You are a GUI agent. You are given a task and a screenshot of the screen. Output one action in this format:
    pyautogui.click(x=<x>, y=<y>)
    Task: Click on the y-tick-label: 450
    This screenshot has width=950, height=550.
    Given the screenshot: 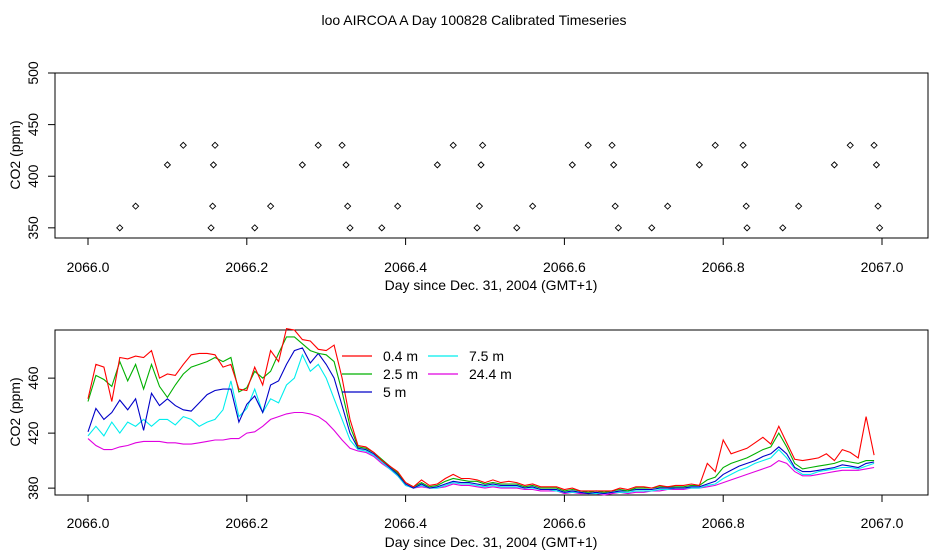 What is the action you would take?
    pyautogui.click(x=33, y=125)
    